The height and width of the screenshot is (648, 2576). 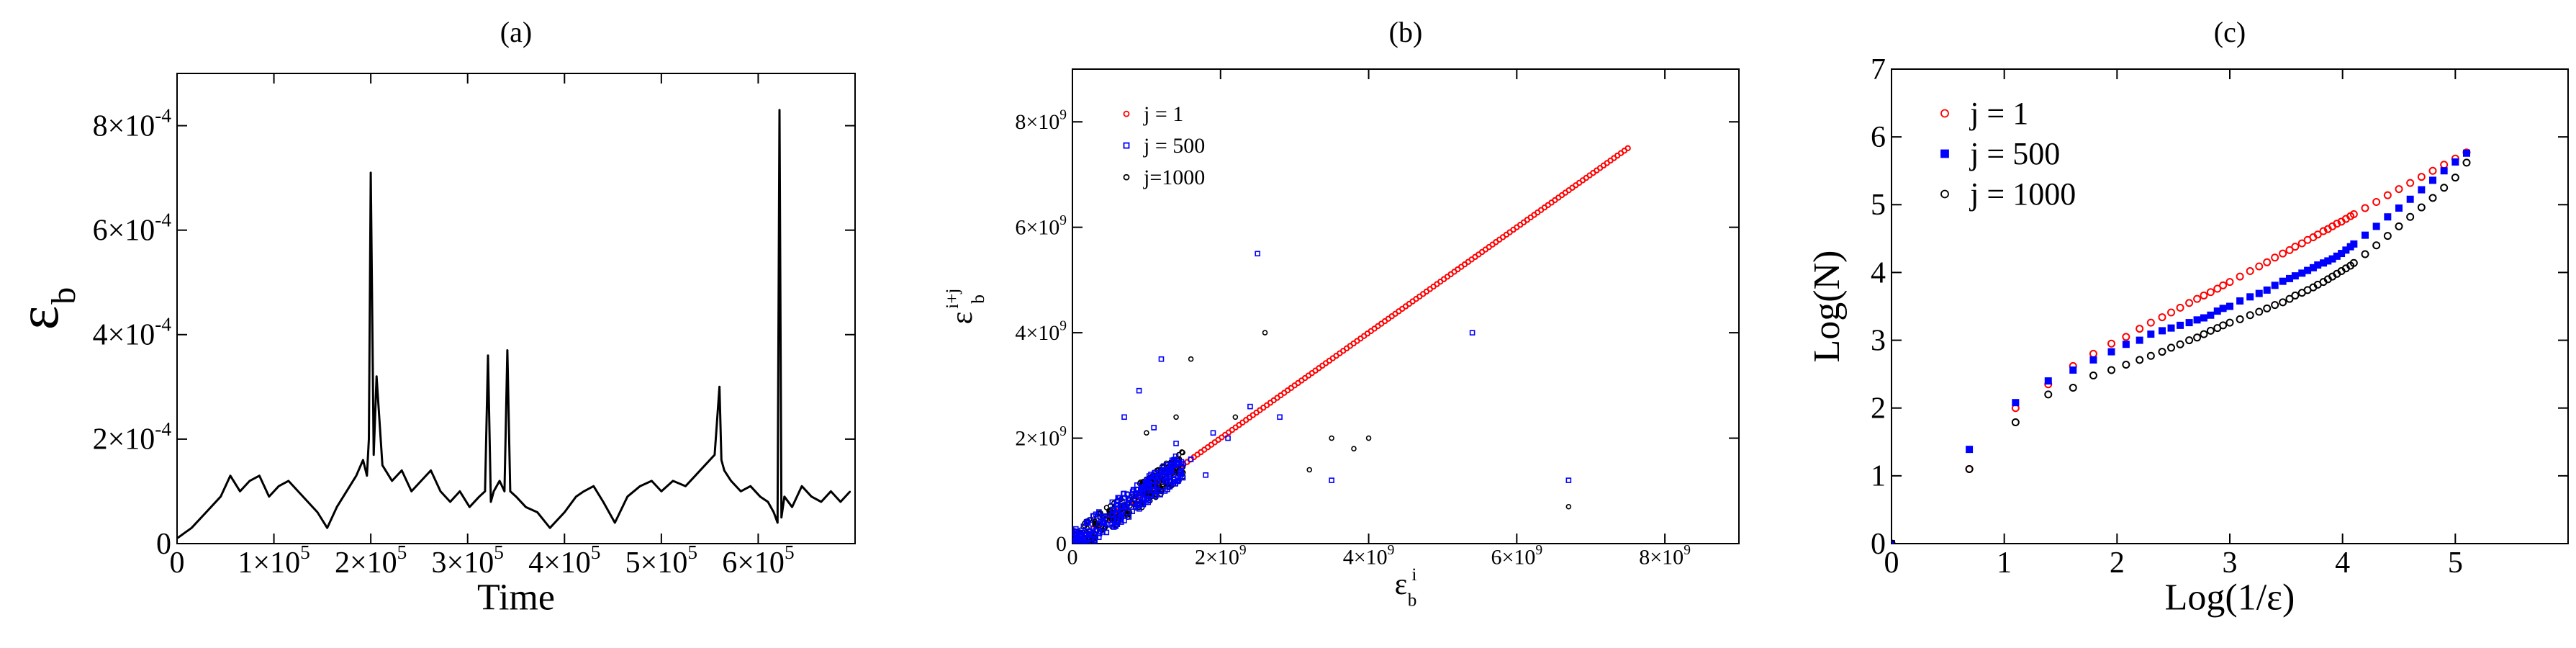 I want to click on y-tick-label-text: 4×10, so click(x=124, y=335).